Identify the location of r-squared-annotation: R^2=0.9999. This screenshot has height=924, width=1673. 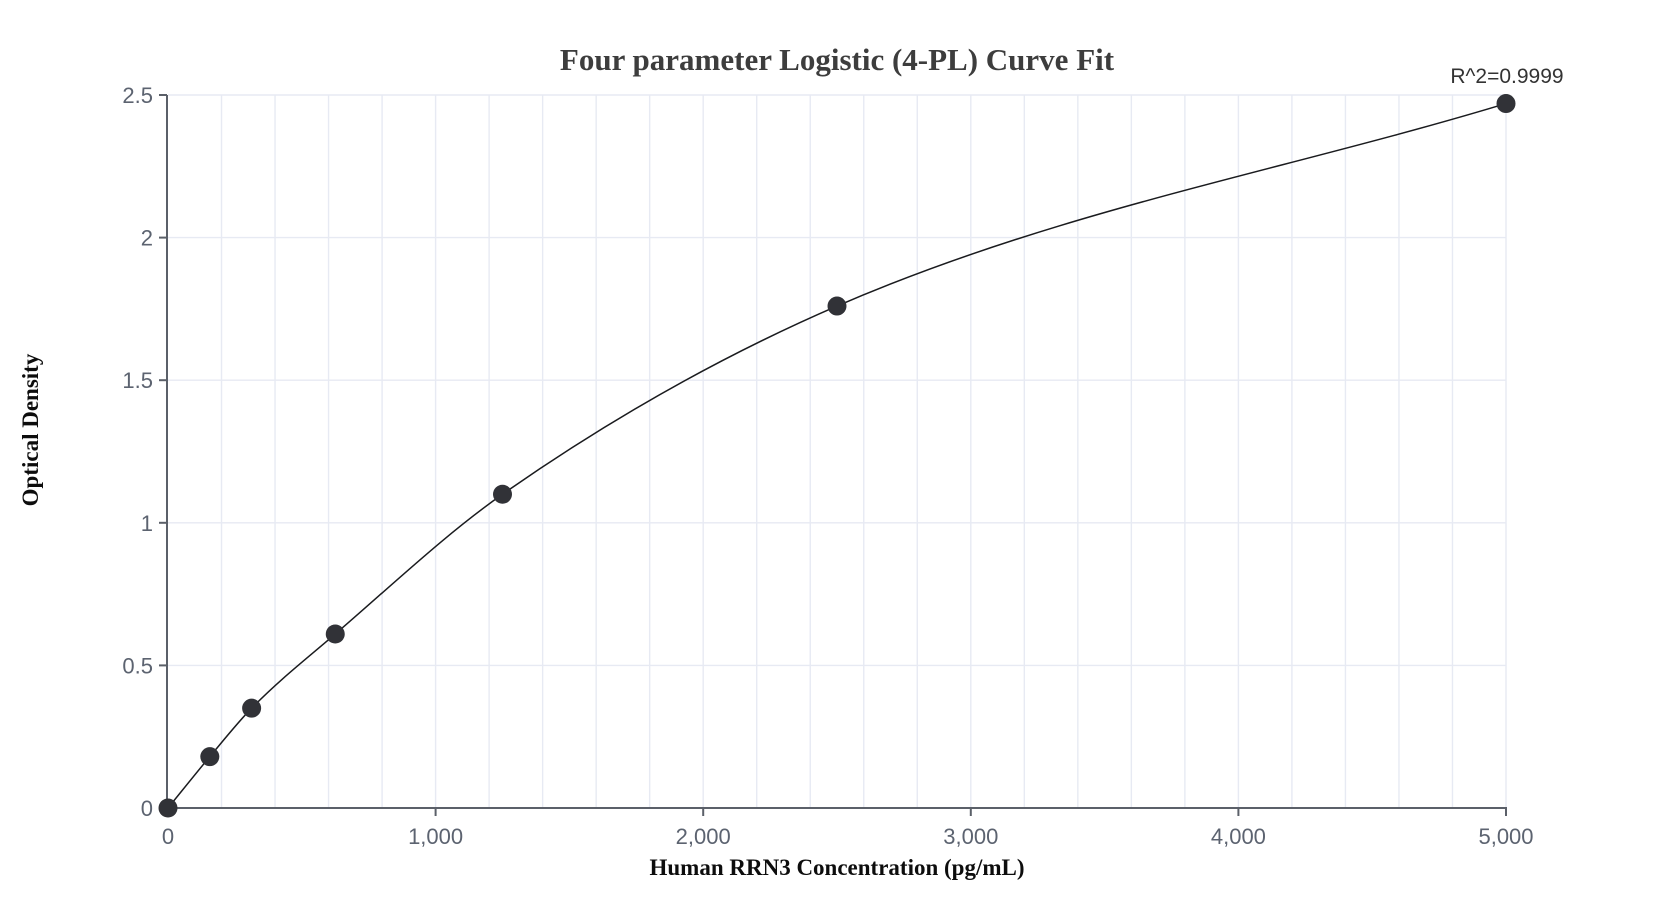
(1506, 76).